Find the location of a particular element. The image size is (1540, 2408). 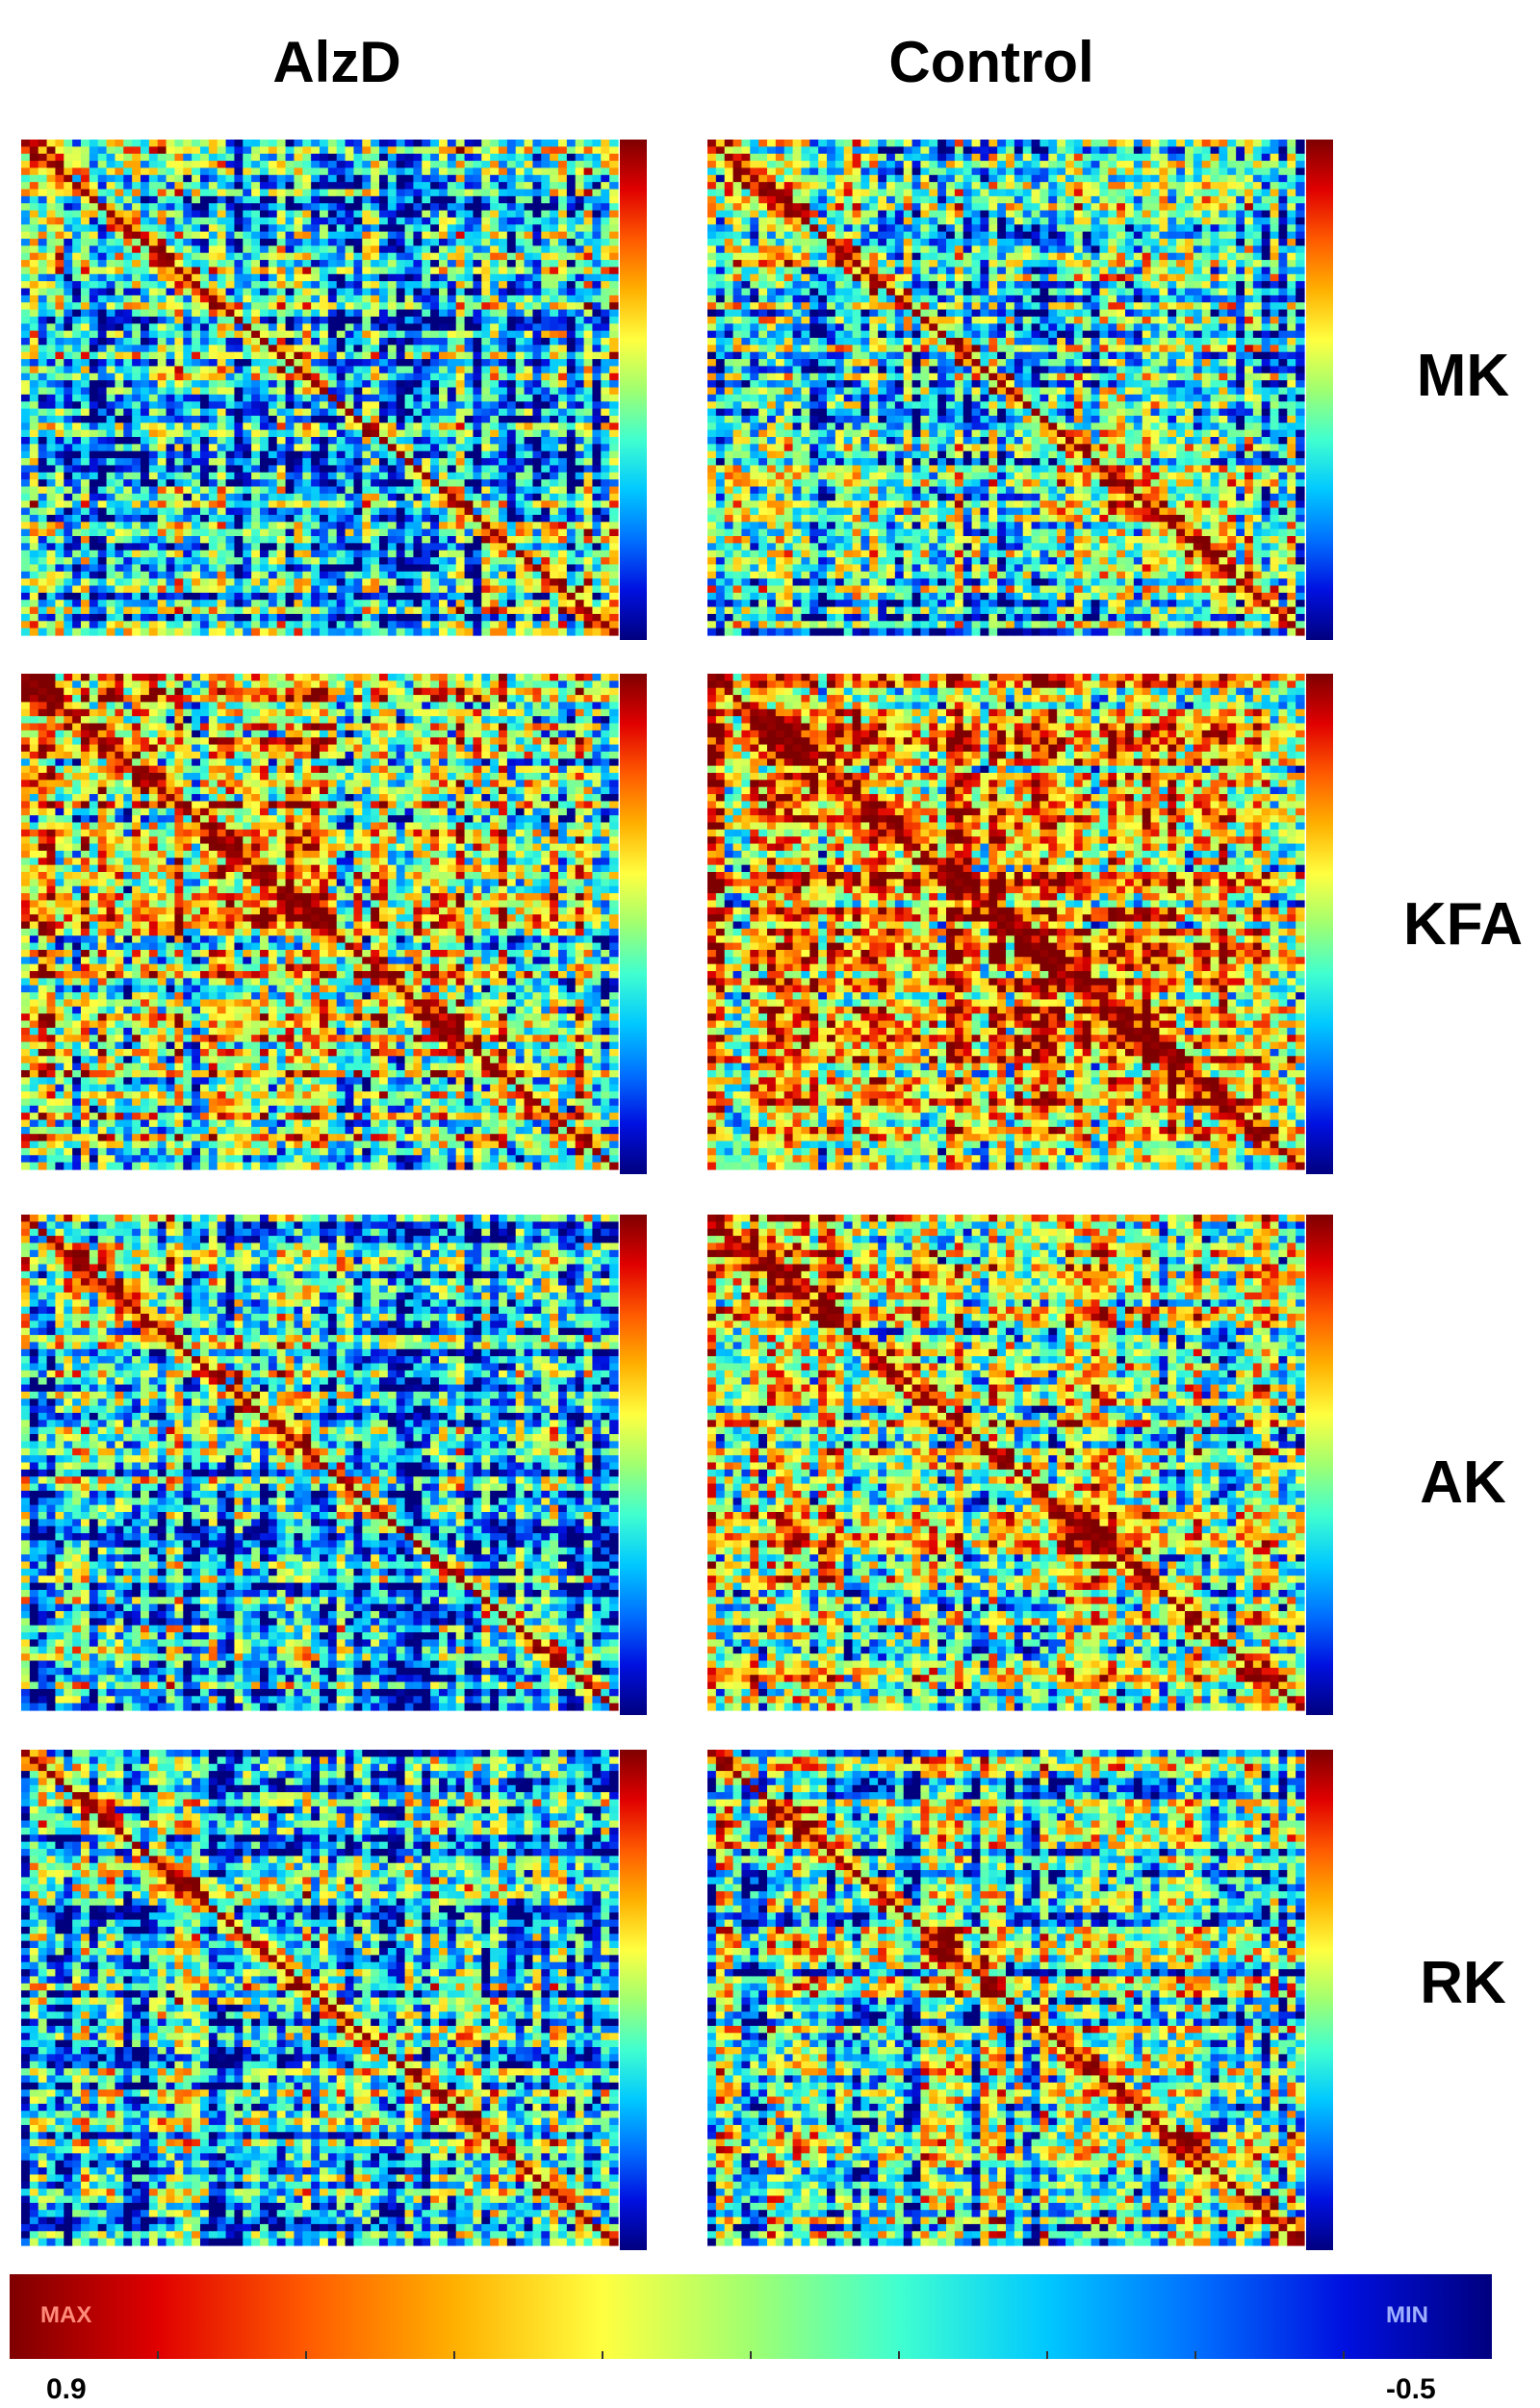

heatmap-control-ak is located at coordinates (1020, 1465).